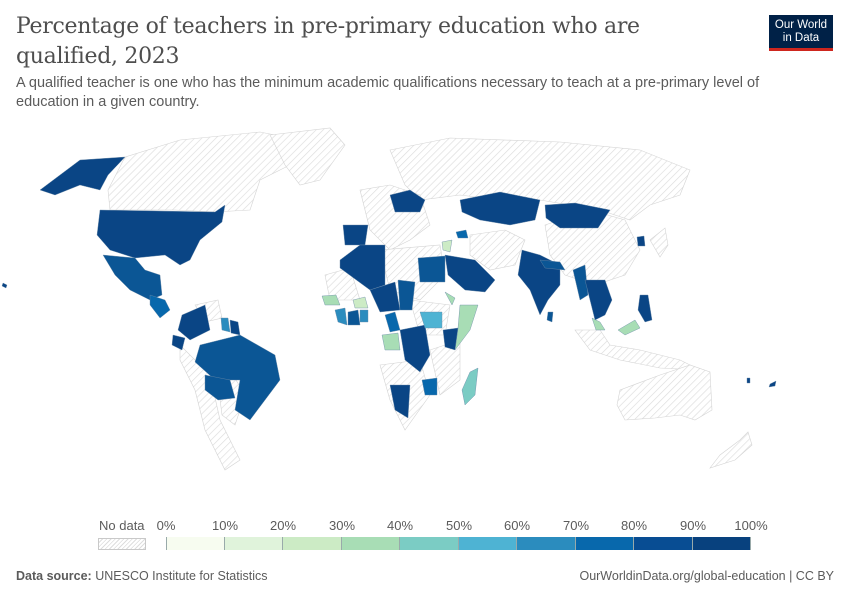 The image size is (850, 600). Describe the element at coordinates (517, 525) in the screenshot. I see `legend-tick: 60%` at that location.